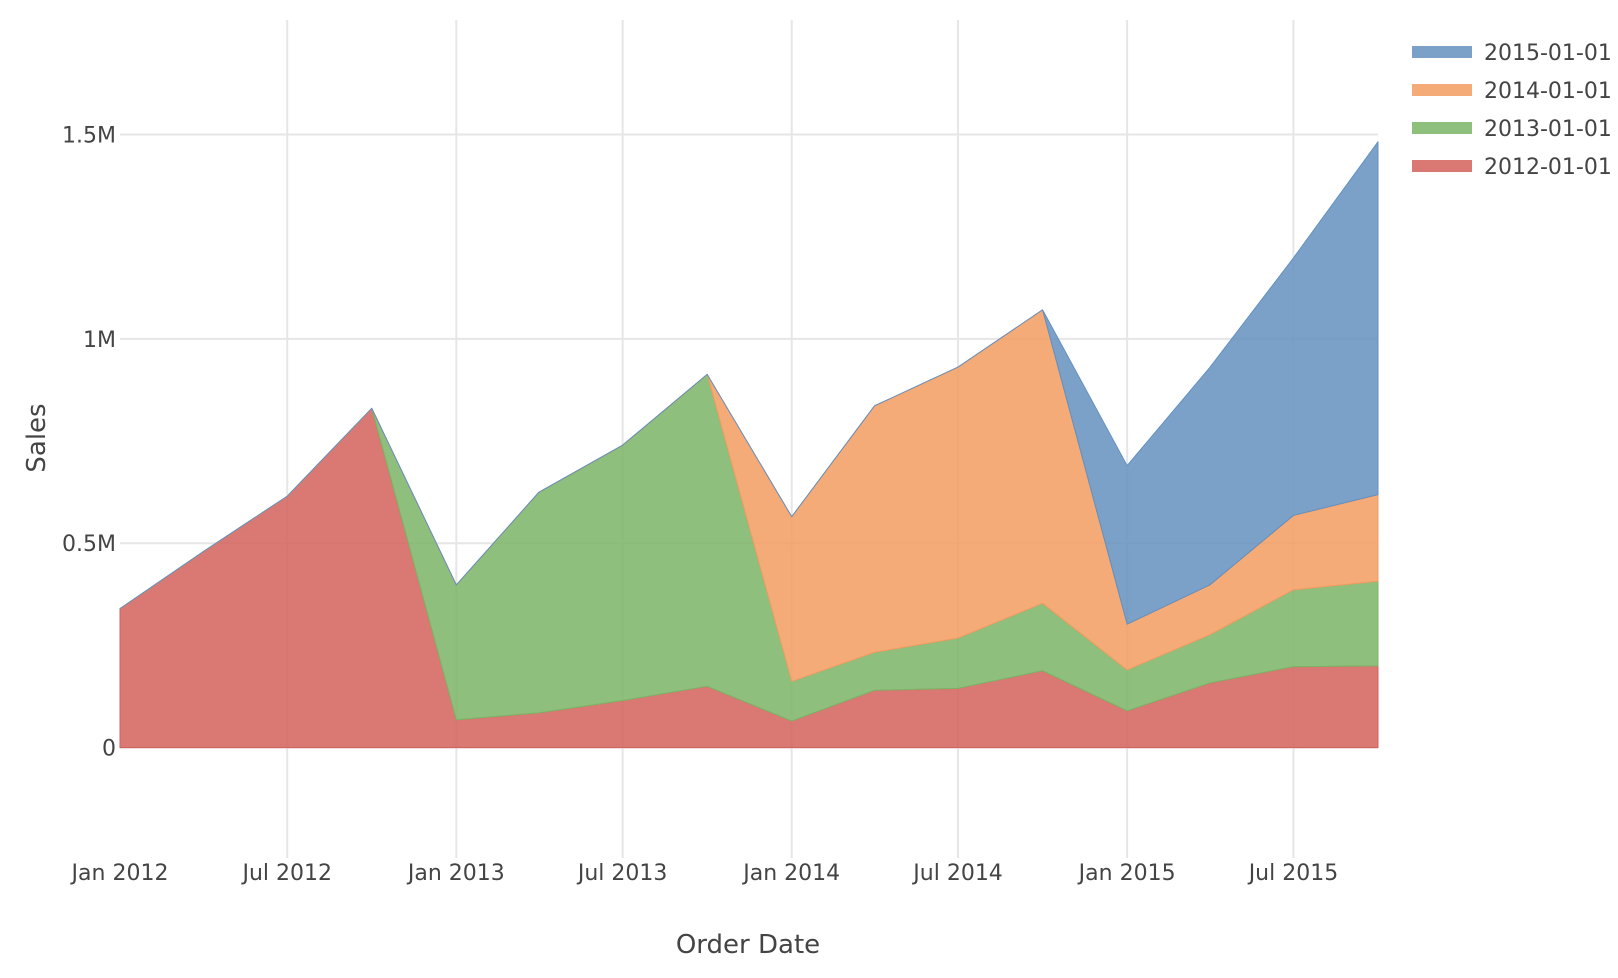 The height and width of the screenshot is (978, 1618). Describe the element at coordinates (89, 442) in the screenshot. I see `y-axis-ticks: 0 0.5M 1M 1.5M` at that location.